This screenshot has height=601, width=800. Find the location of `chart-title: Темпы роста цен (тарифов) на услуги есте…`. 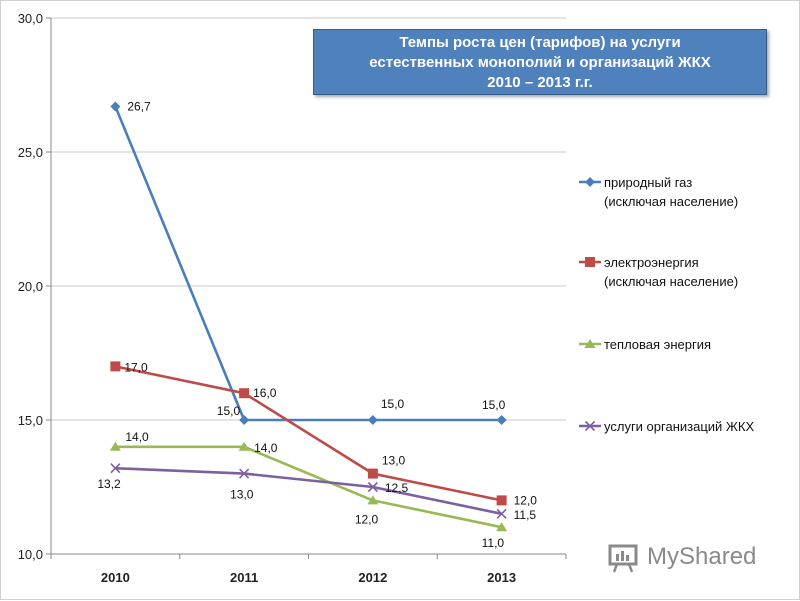

chart-title: Темпы роста цен (тарифов) на услуги есте… is located at coordinates (540, 62).